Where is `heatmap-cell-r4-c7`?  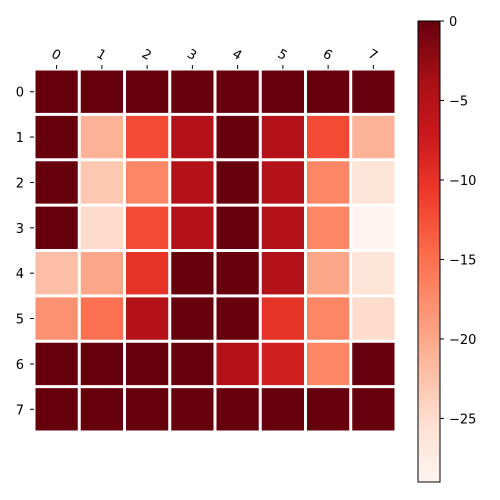 heatmap-cell-r4-c7 is located at coordinates (373, 273).